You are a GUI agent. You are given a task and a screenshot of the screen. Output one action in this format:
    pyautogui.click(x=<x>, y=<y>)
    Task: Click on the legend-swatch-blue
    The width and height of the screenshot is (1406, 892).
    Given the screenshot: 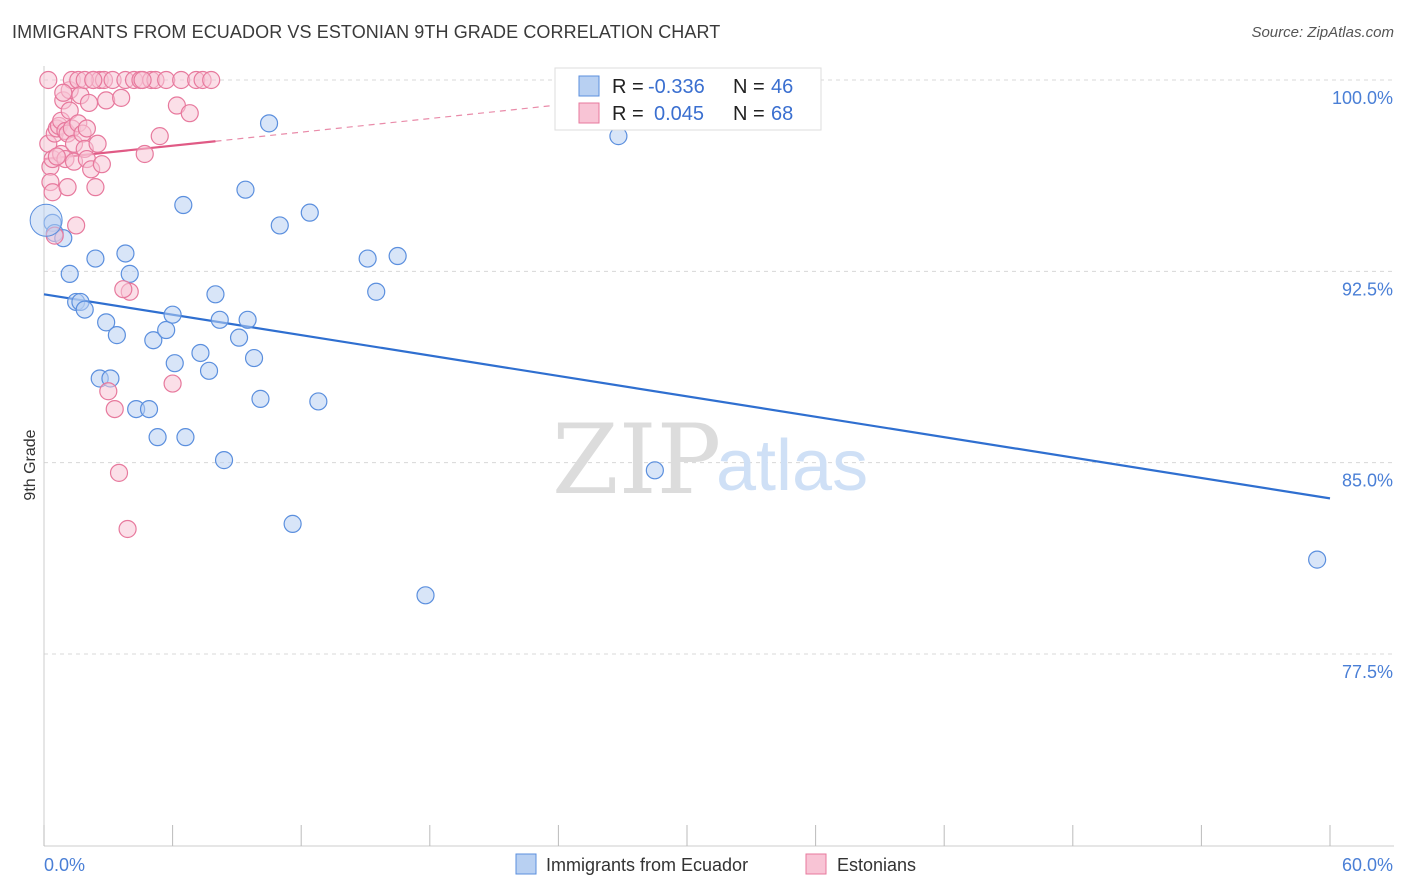 What is the action you would take?
    pyautogui.click(x=589, y=86)
    